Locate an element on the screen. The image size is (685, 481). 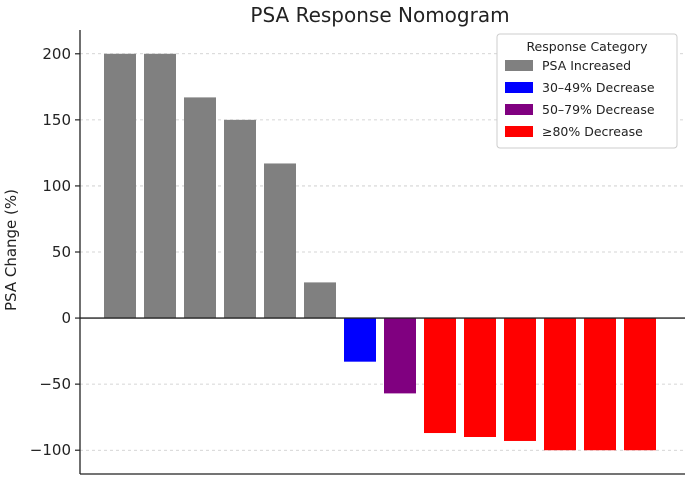
y-axis-ticks: 200 150 100 50 0 −50 −100 is located at coordinates (55, 252).